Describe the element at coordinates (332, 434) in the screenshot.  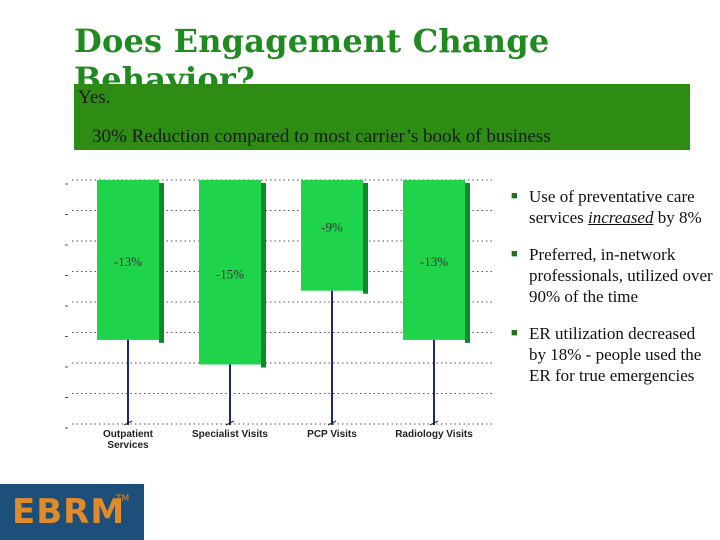
I see `category-label: PCP Visits` at that location.